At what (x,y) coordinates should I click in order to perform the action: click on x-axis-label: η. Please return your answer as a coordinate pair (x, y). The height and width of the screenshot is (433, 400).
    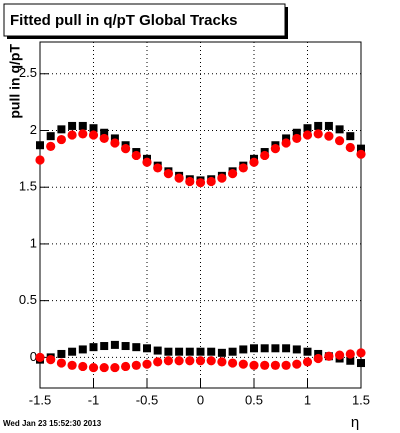
    Looking at the image, I should click on (355, 422).